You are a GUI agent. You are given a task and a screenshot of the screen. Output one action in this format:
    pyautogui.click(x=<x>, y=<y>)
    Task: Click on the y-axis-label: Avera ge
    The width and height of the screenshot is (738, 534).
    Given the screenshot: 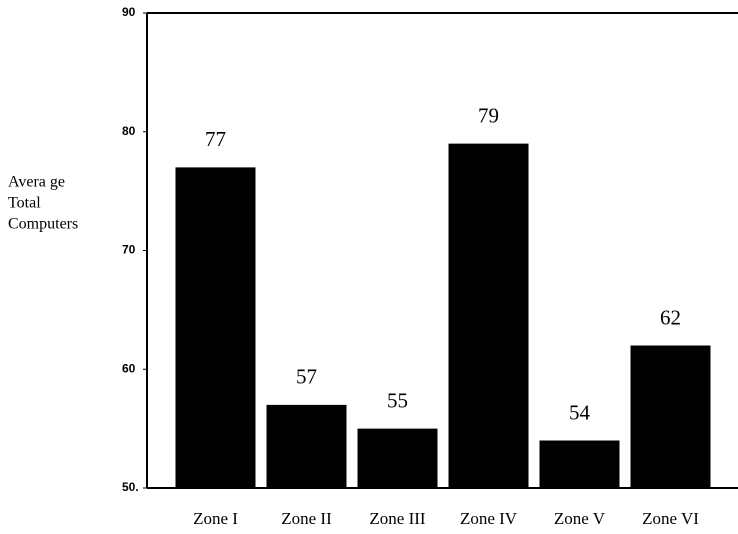 What is the action you would take?
    pyautogui.click(x=36, y=182)
    